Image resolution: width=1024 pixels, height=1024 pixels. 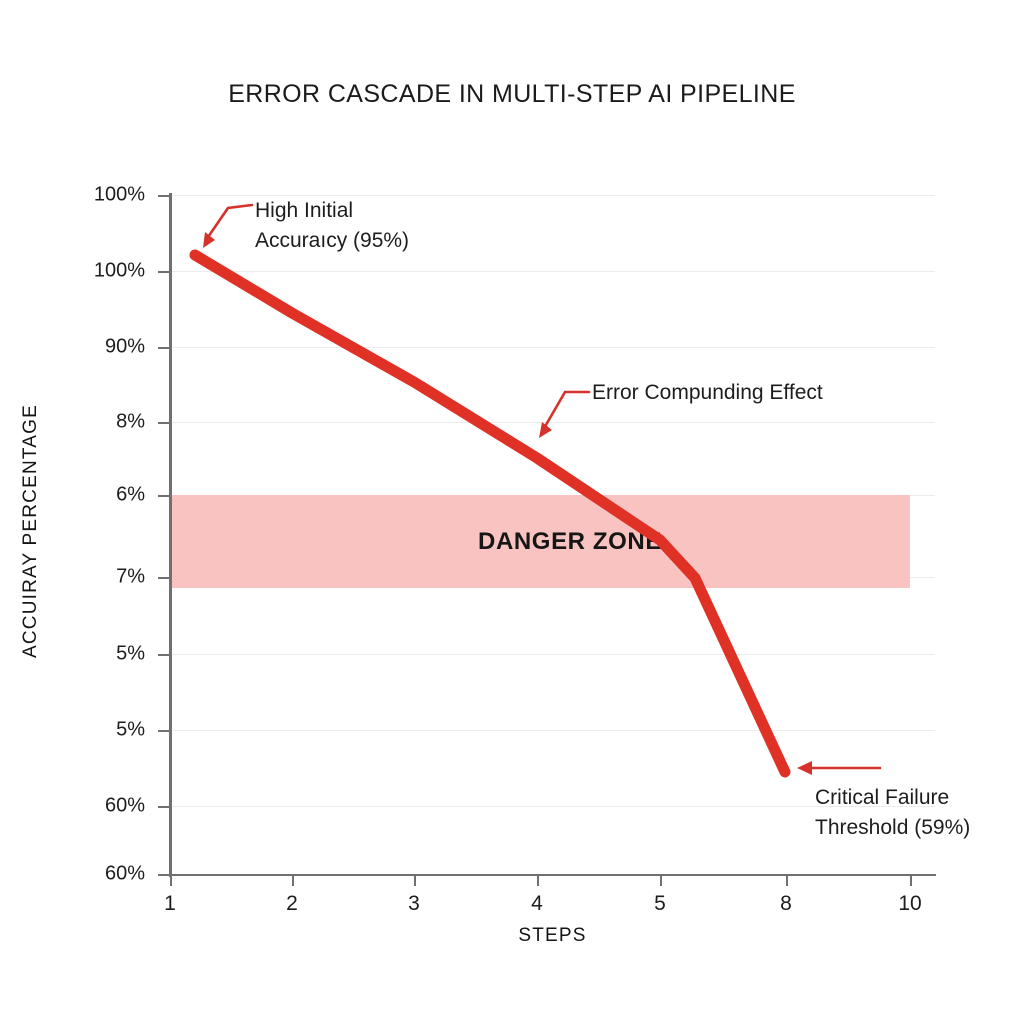 I want to click on x-tick-label: 4, so click(x=537, y=903).